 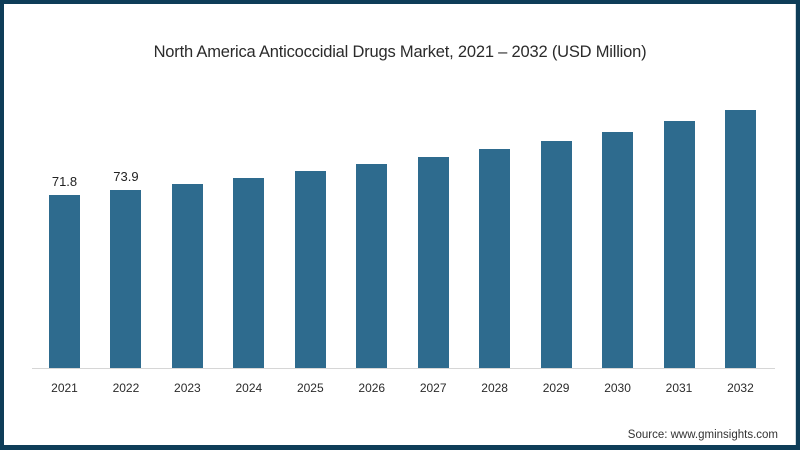 I want to click on bar-2023, so click(x=187, y=275).